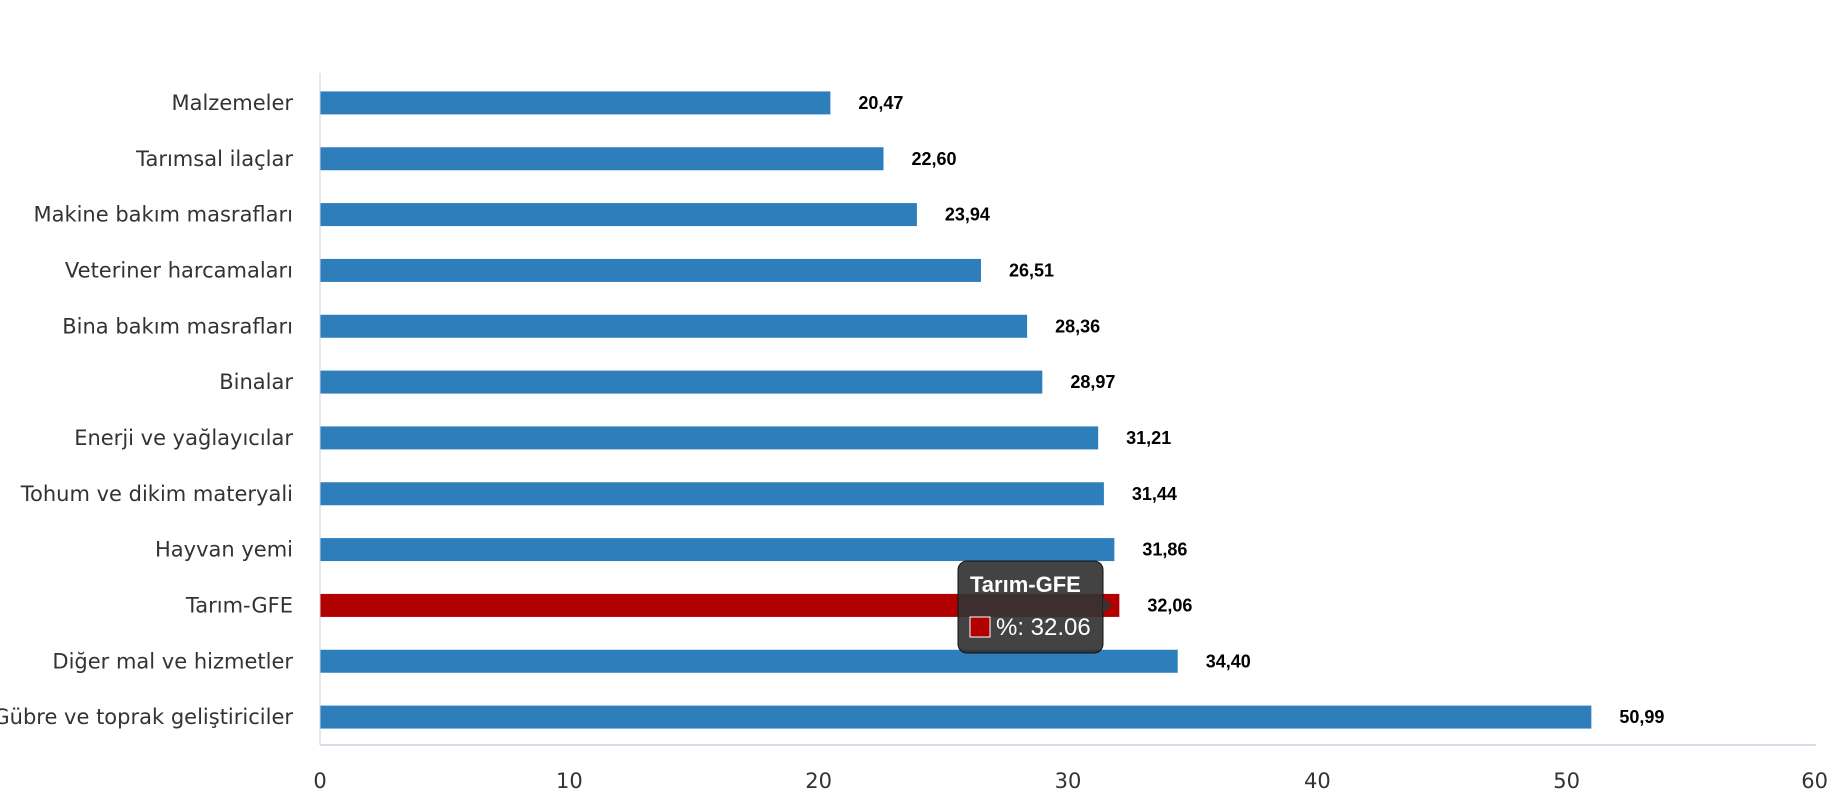 This screenshot has width=1830, height=804. What do you see at coordinates (1034, 607) in the screenshot?
I see `tooltip: Tarım-GFE %: 32.06` at bounding box center [1034, 607].